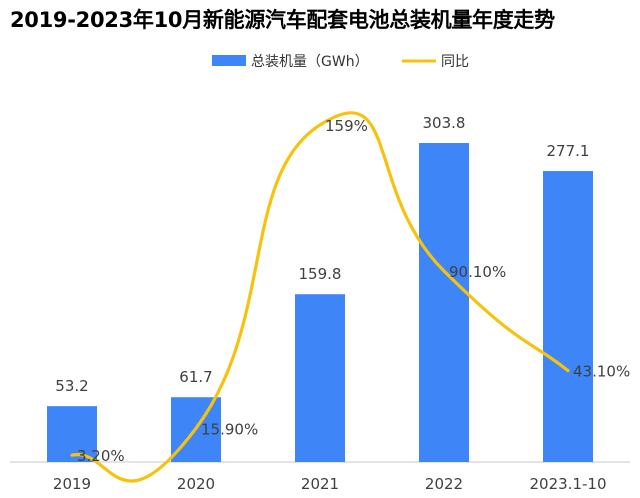  I want to click on line-value-label-4: 43.10%, so click(601, 372).